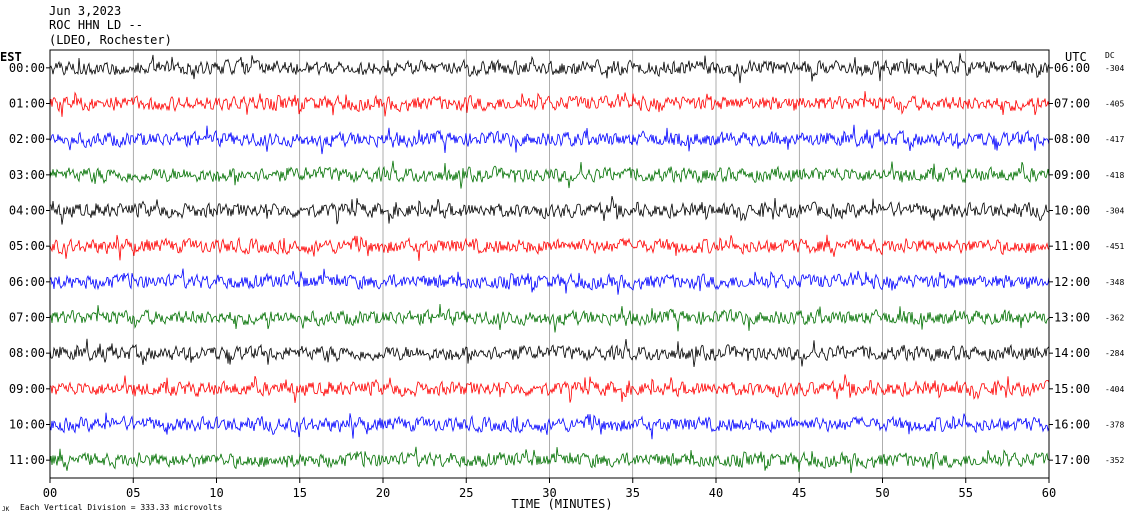  Describe the element at coordinates (1072, 460) in the screenshot. I see `utc-hour-label: 17:00` at that location.